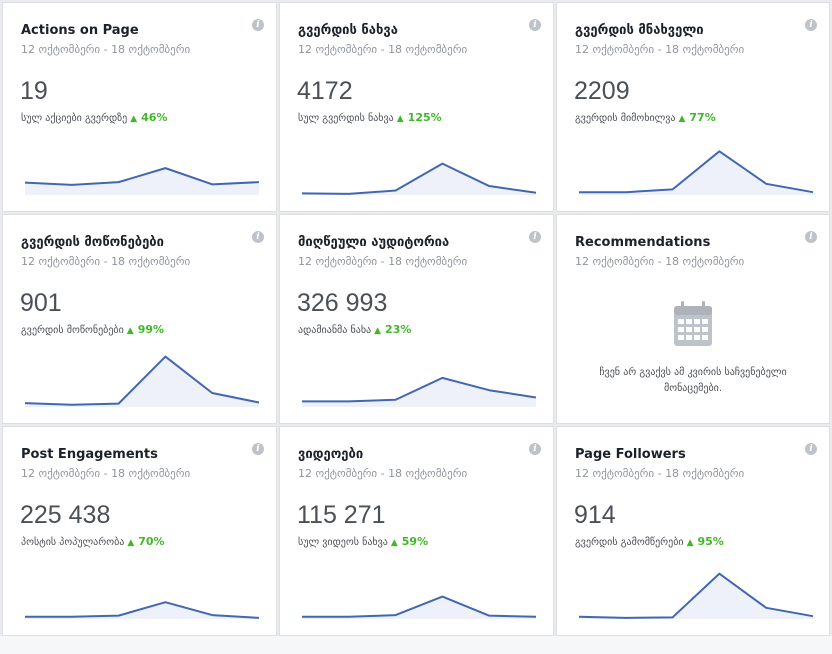 Image resolution: width=832 pixels, height=654 pixels. I want to click on card-title: ვიდეოები, so click(331, 454).